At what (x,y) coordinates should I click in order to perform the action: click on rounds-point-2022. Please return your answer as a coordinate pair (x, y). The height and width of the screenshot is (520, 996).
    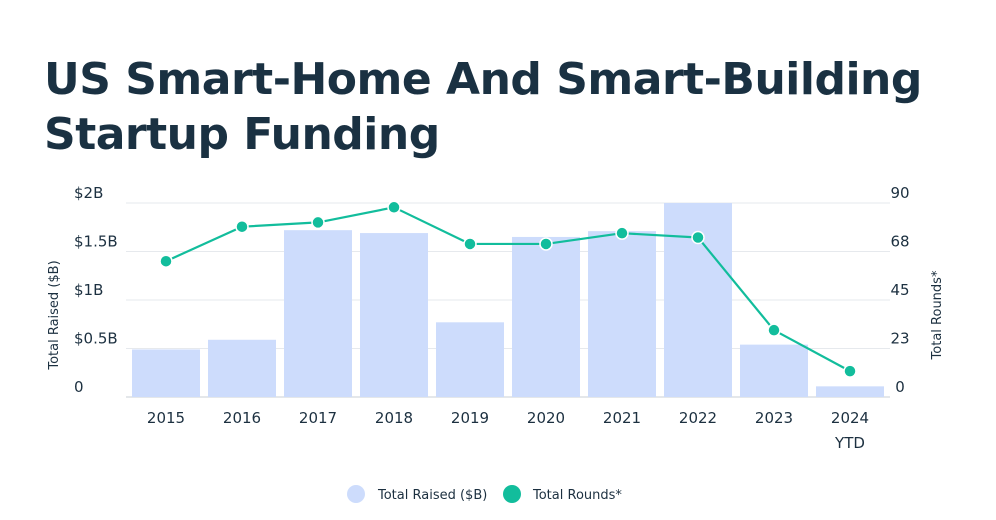
    Looking at the image, I should click on (698, 237).